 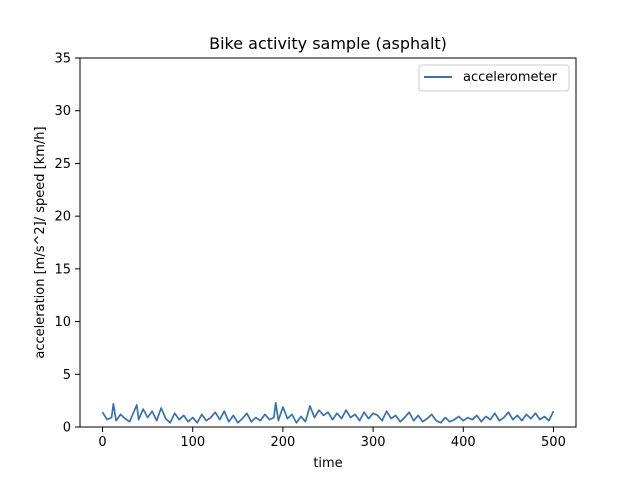 I want to click on y-axis: 0 5 10 15 20 25 30 35, so click(x=67, y=244).